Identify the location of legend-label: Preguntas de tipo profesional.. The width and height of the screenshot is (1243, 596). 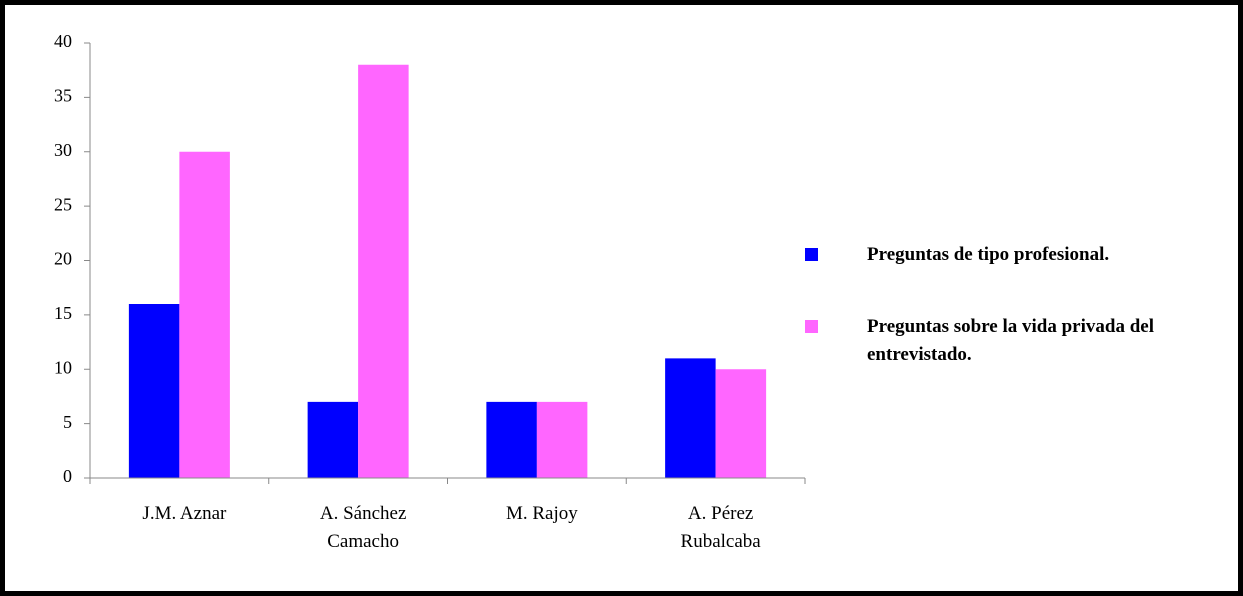
(988, 254).